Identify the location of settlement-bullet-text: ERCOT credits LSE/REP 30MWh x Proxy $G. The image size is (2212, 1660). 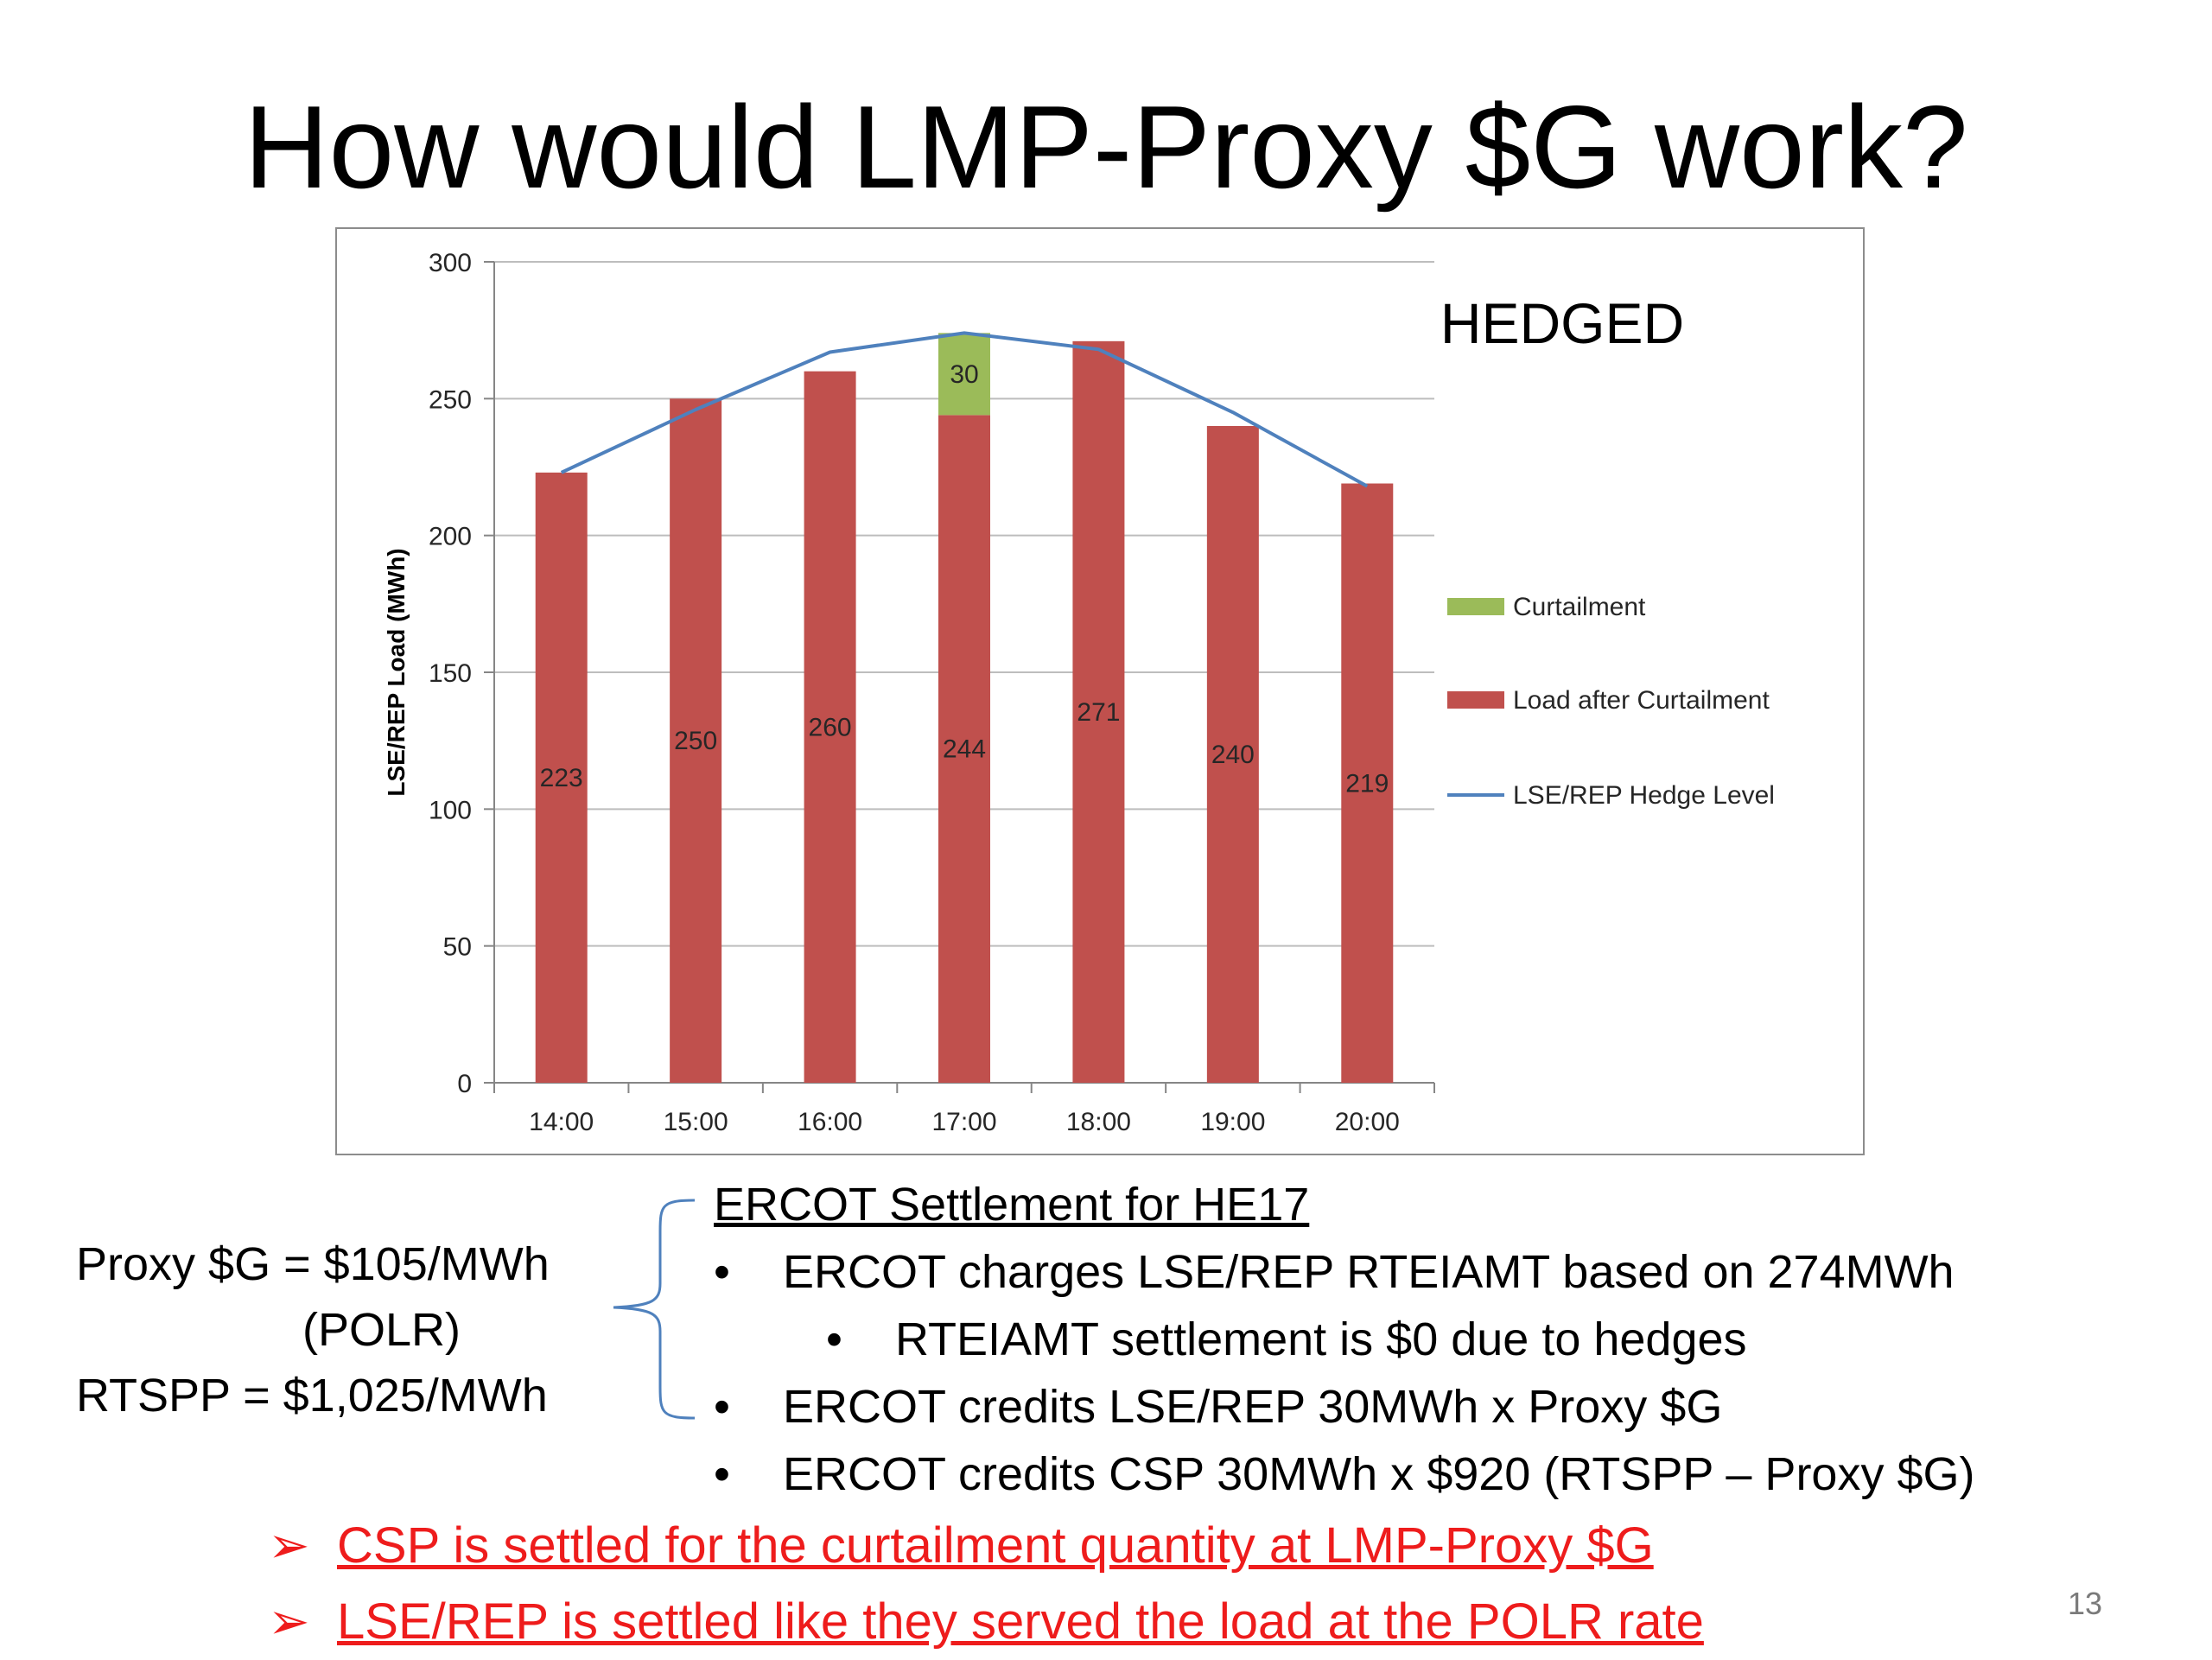
(1253, 1407).